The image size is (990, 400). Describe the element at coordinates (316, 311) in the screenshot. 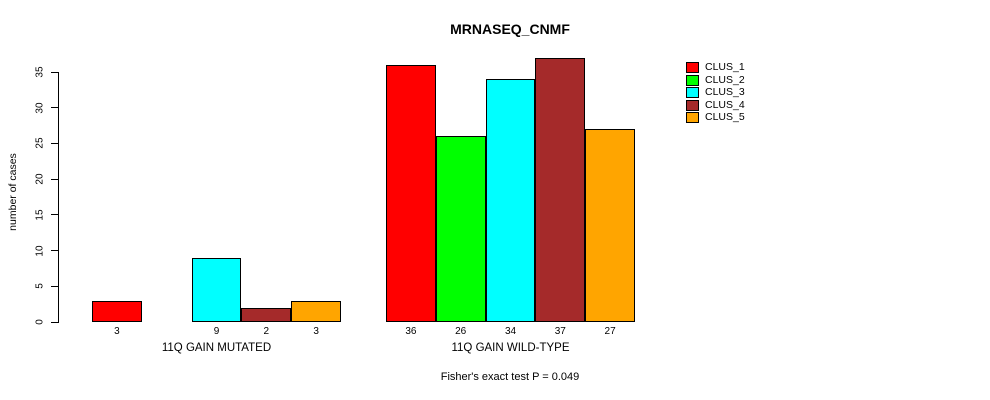

I see `bar-clus-5-11q-gain-mutated` at that location.